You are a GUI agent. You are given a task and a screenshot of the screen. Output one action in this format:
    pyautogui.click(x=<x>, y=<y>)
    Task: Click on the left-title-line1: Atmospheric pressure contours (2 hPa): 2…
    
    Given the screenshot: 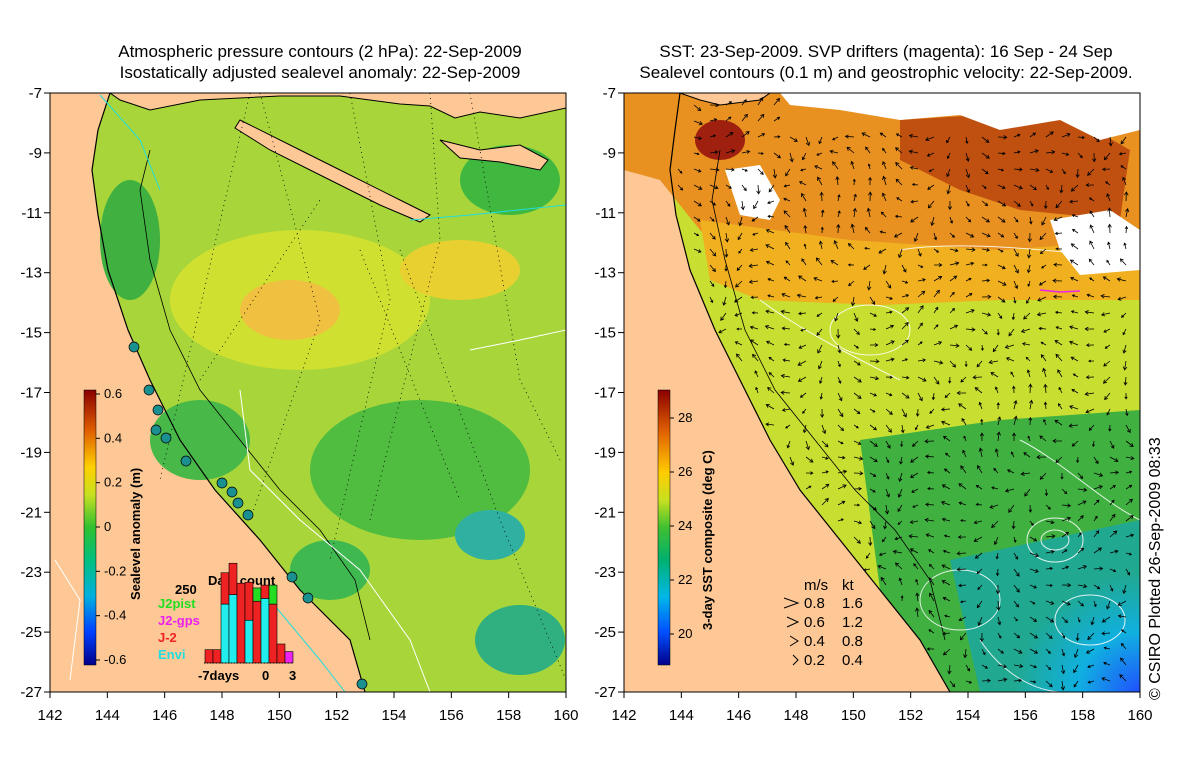 What is the action you would take?
    pyautogui.click(x=320, y=51)
    